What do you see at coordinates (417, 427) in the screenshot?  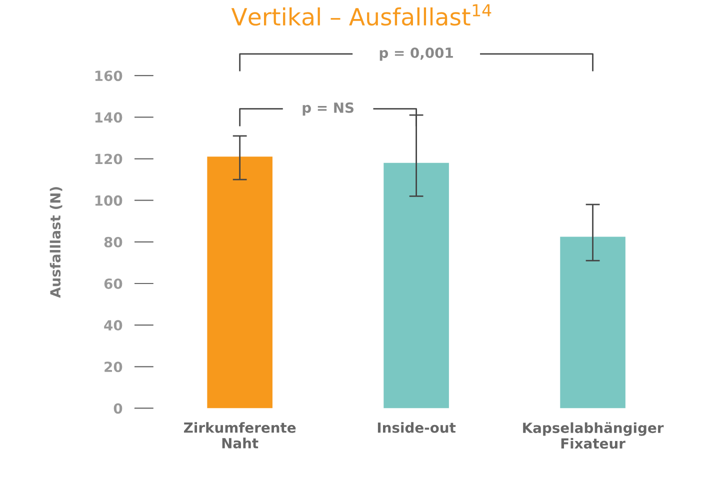 I see `x-tick-label: Inside-out` at bounding box center [417, 427].